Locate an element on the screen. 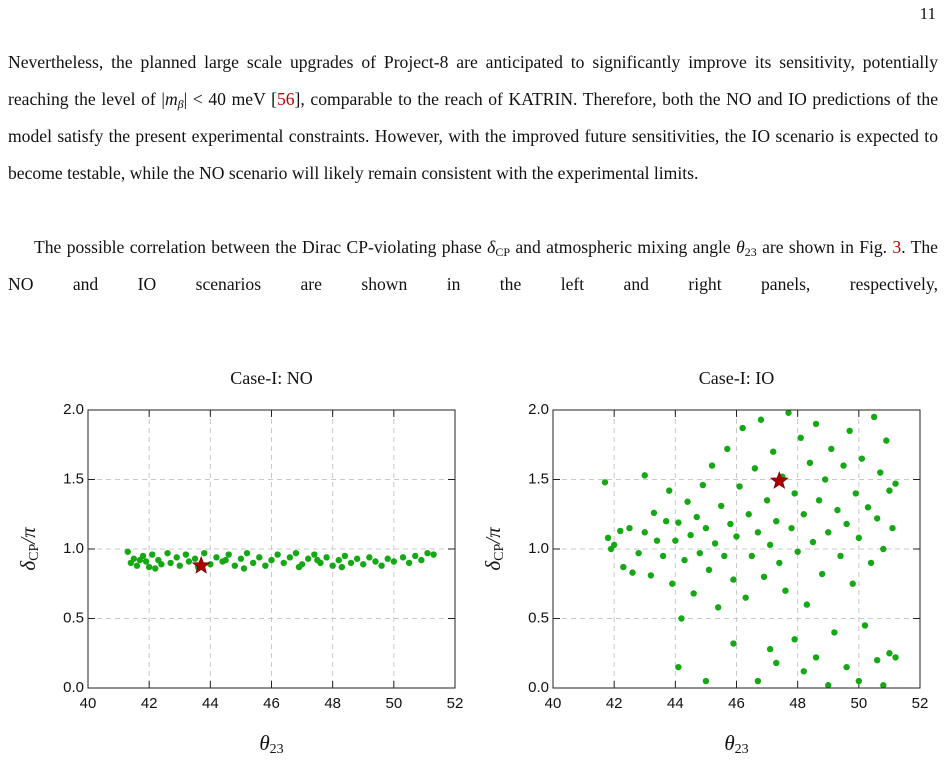  text: are shown in Fig. is located at coordinates (824, 247).